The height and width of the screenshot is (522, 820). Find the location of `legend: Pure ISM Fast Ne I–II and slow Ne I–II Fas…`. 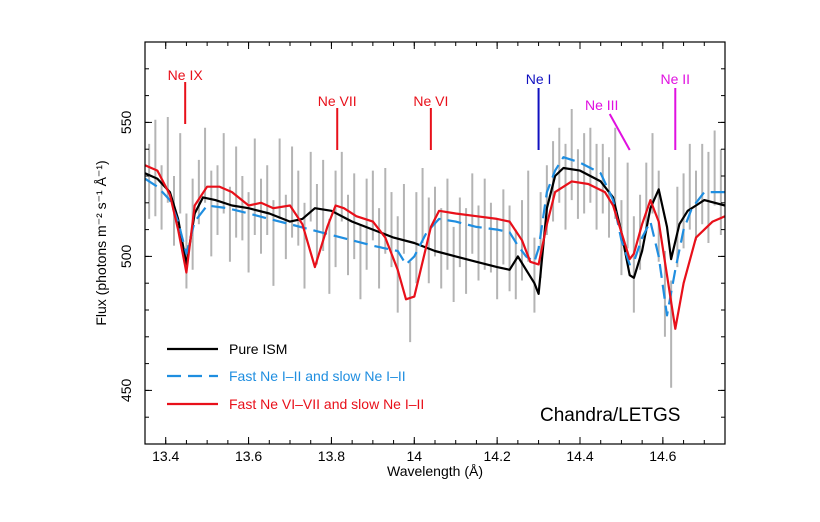

legend: Pure ISM Fast Ne I–II and slow Ne I–II Fas… is located at coordinates (295, 376).